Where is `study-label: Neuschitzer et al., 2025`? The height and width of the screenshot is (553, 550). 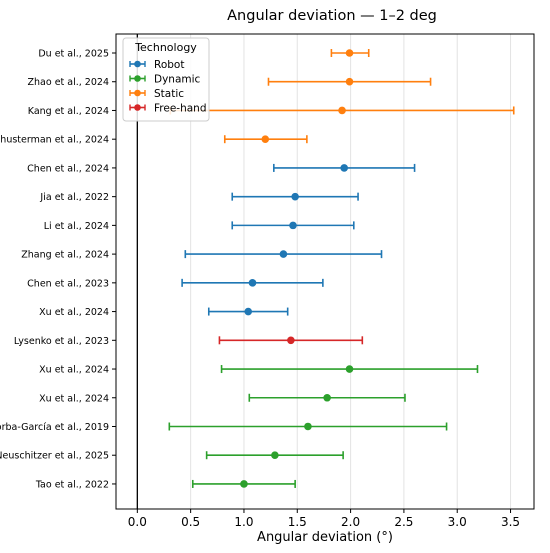 study-label: Neuschitzer et al., 2025 is located at coordinates (54, 456).